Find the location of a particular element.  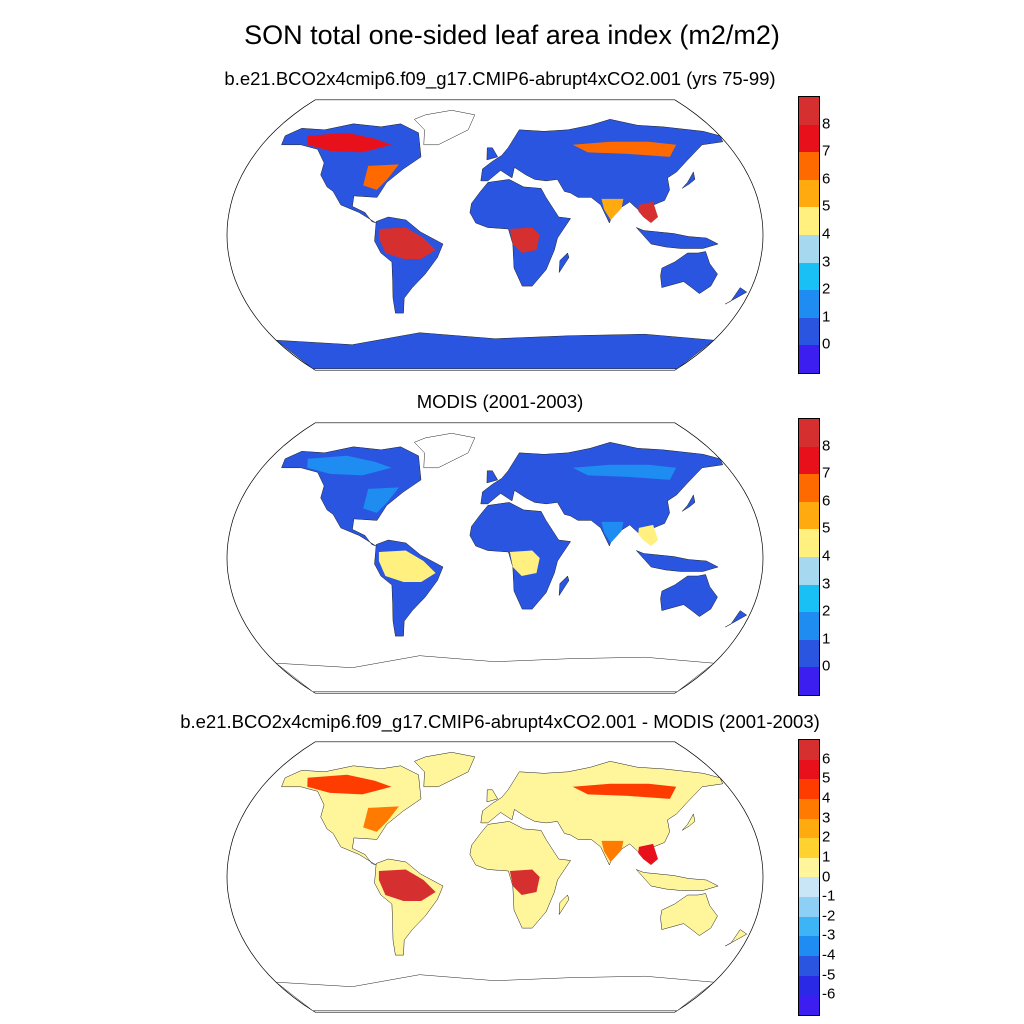

panel-title-obs: MODIS (2001-2003) is located at coordinates (500, 401).